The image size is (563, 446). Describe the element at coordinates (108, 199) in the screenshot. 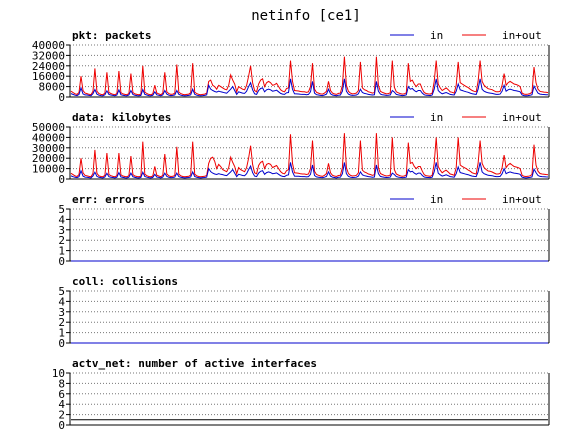

I see `panel-title: err: errors` at that location.